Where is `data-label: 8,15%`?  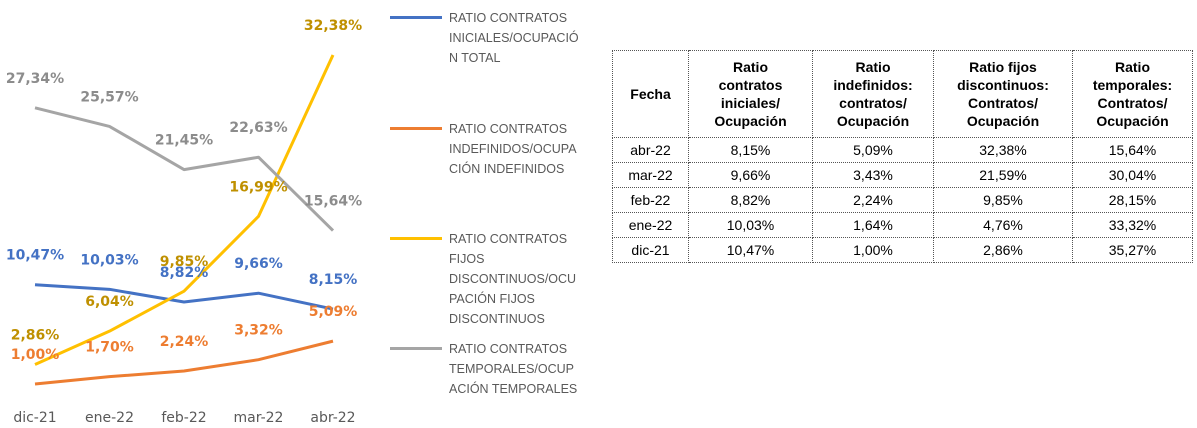
data-label: 8,15% is located at coordinates (333, 280).